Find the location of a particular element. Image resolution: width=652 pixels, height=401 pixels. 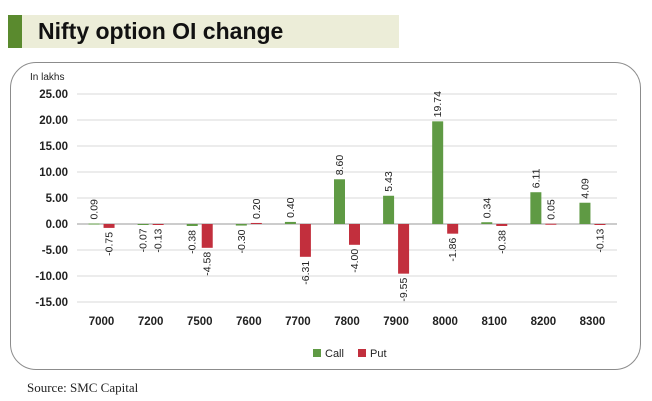

call-data-label: 0.09 is located at coordinates (95, 209).